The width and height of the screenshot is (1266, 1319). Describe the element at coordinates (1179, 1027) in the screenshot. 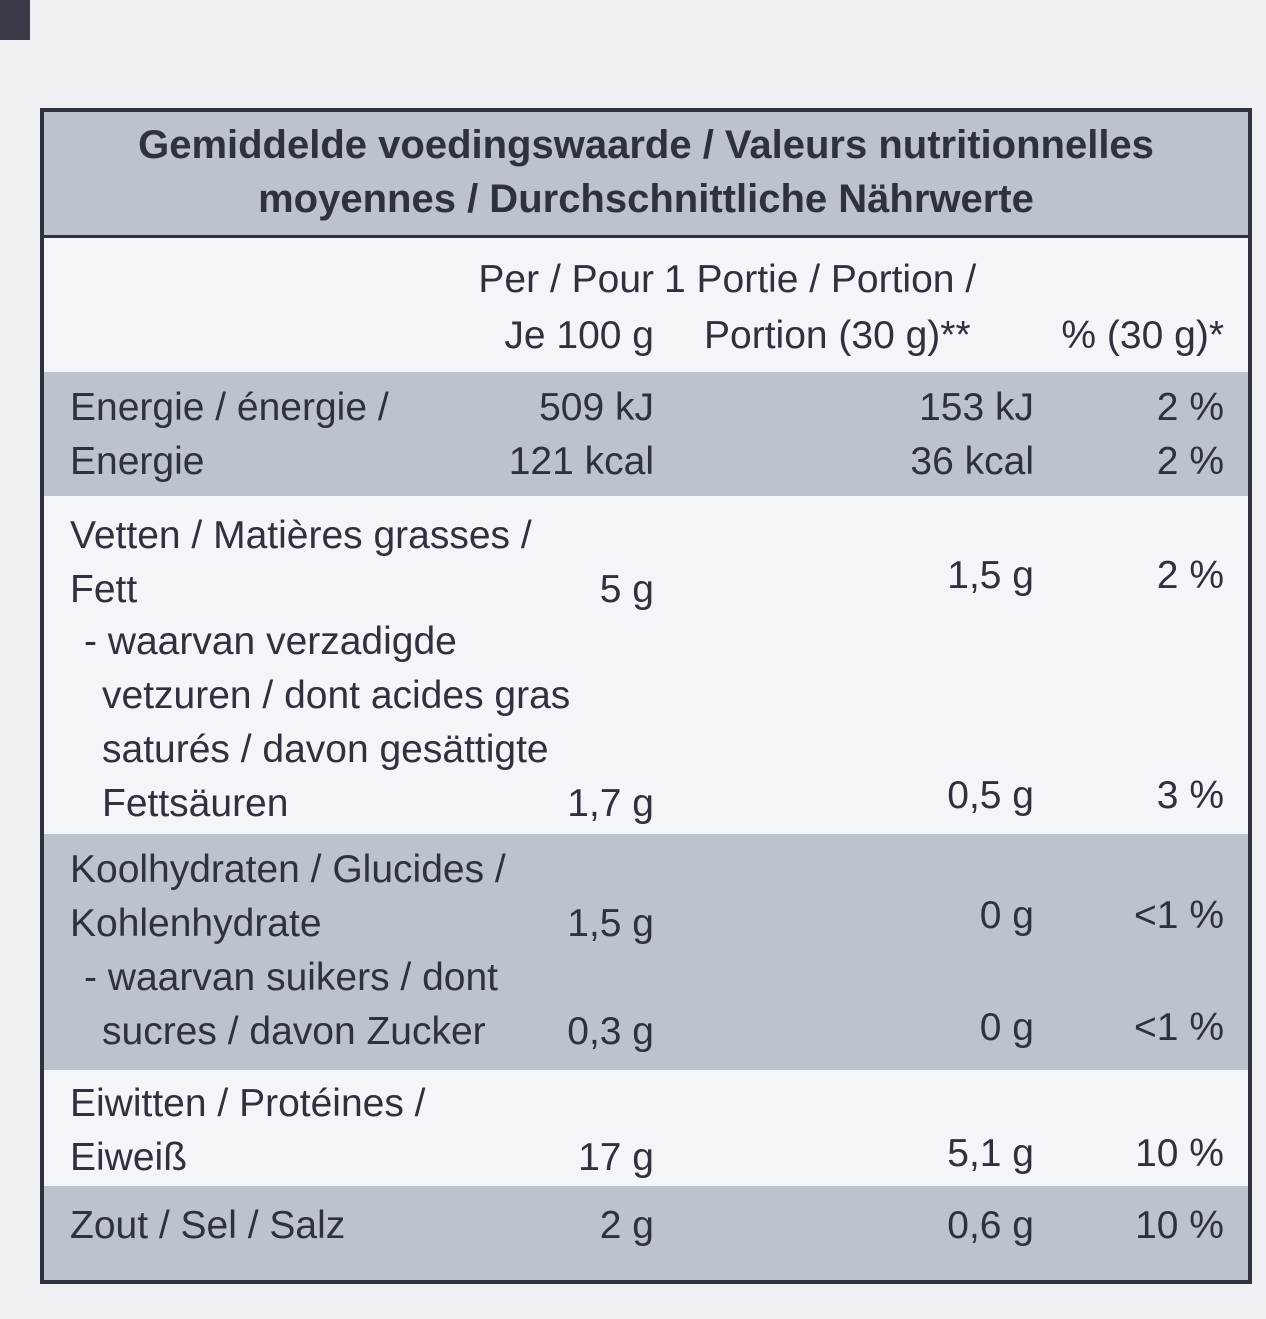

I see `sugars-pct: <1 %` at that location.